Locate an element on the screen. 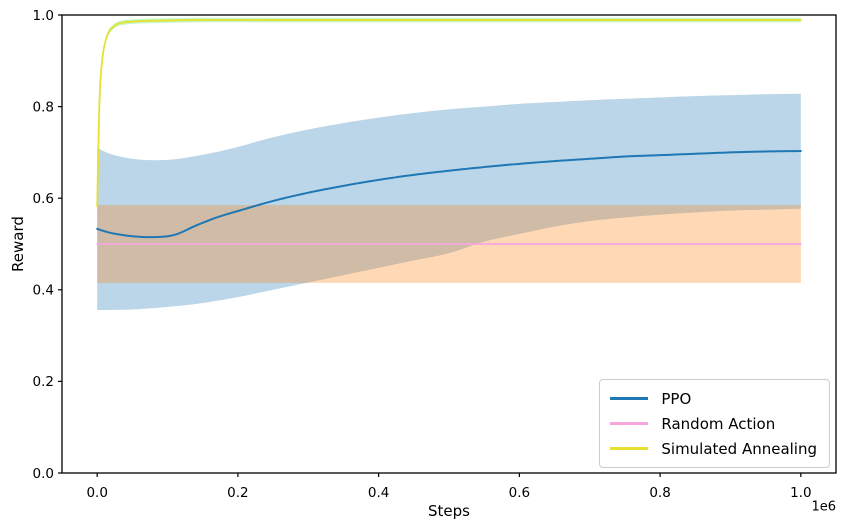  x-axis-offset-label: 1e6 is located at coordinates (823, 507).